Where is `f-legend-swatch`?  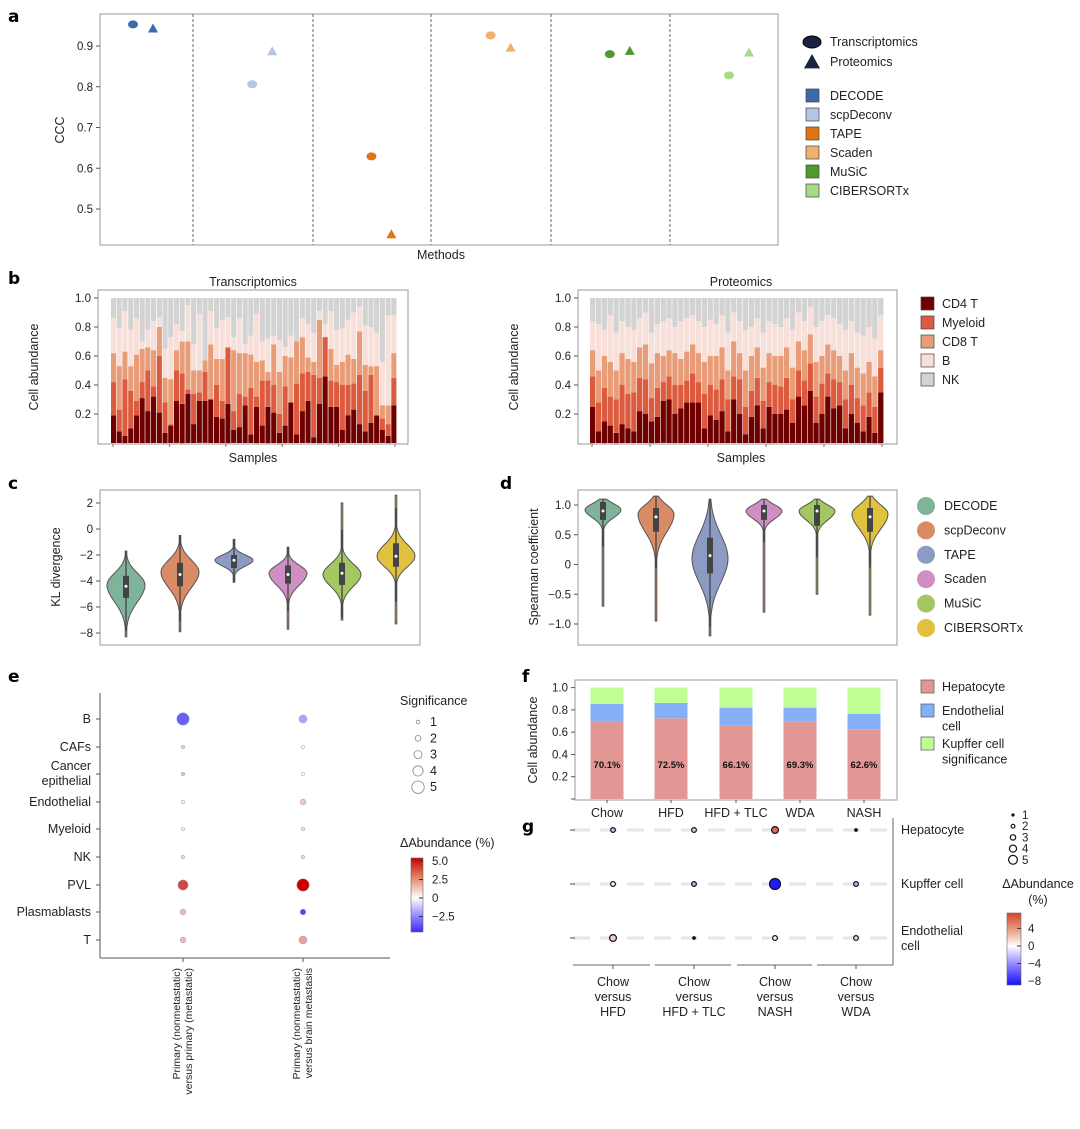 f-legend-swatch is located at coordinates (927, 686).